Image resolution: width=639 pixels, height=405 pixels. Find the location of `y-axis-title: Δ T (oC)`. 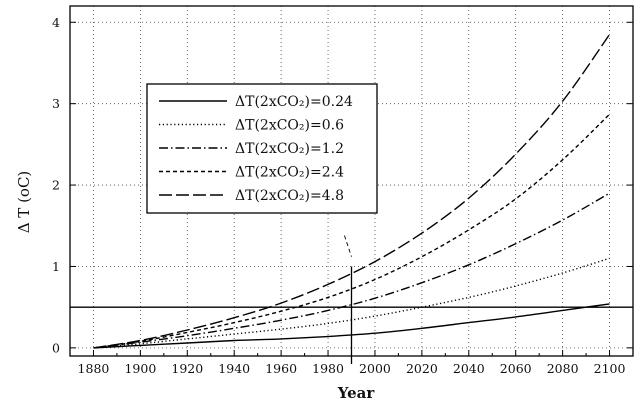

y-axis-title: Δ T (oC) is located at coordinates (24, 202).